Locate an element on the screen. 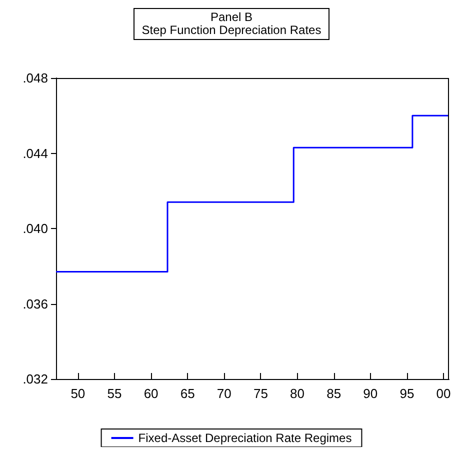  x-tick-label: 70 is located at coordinates (224, 393).